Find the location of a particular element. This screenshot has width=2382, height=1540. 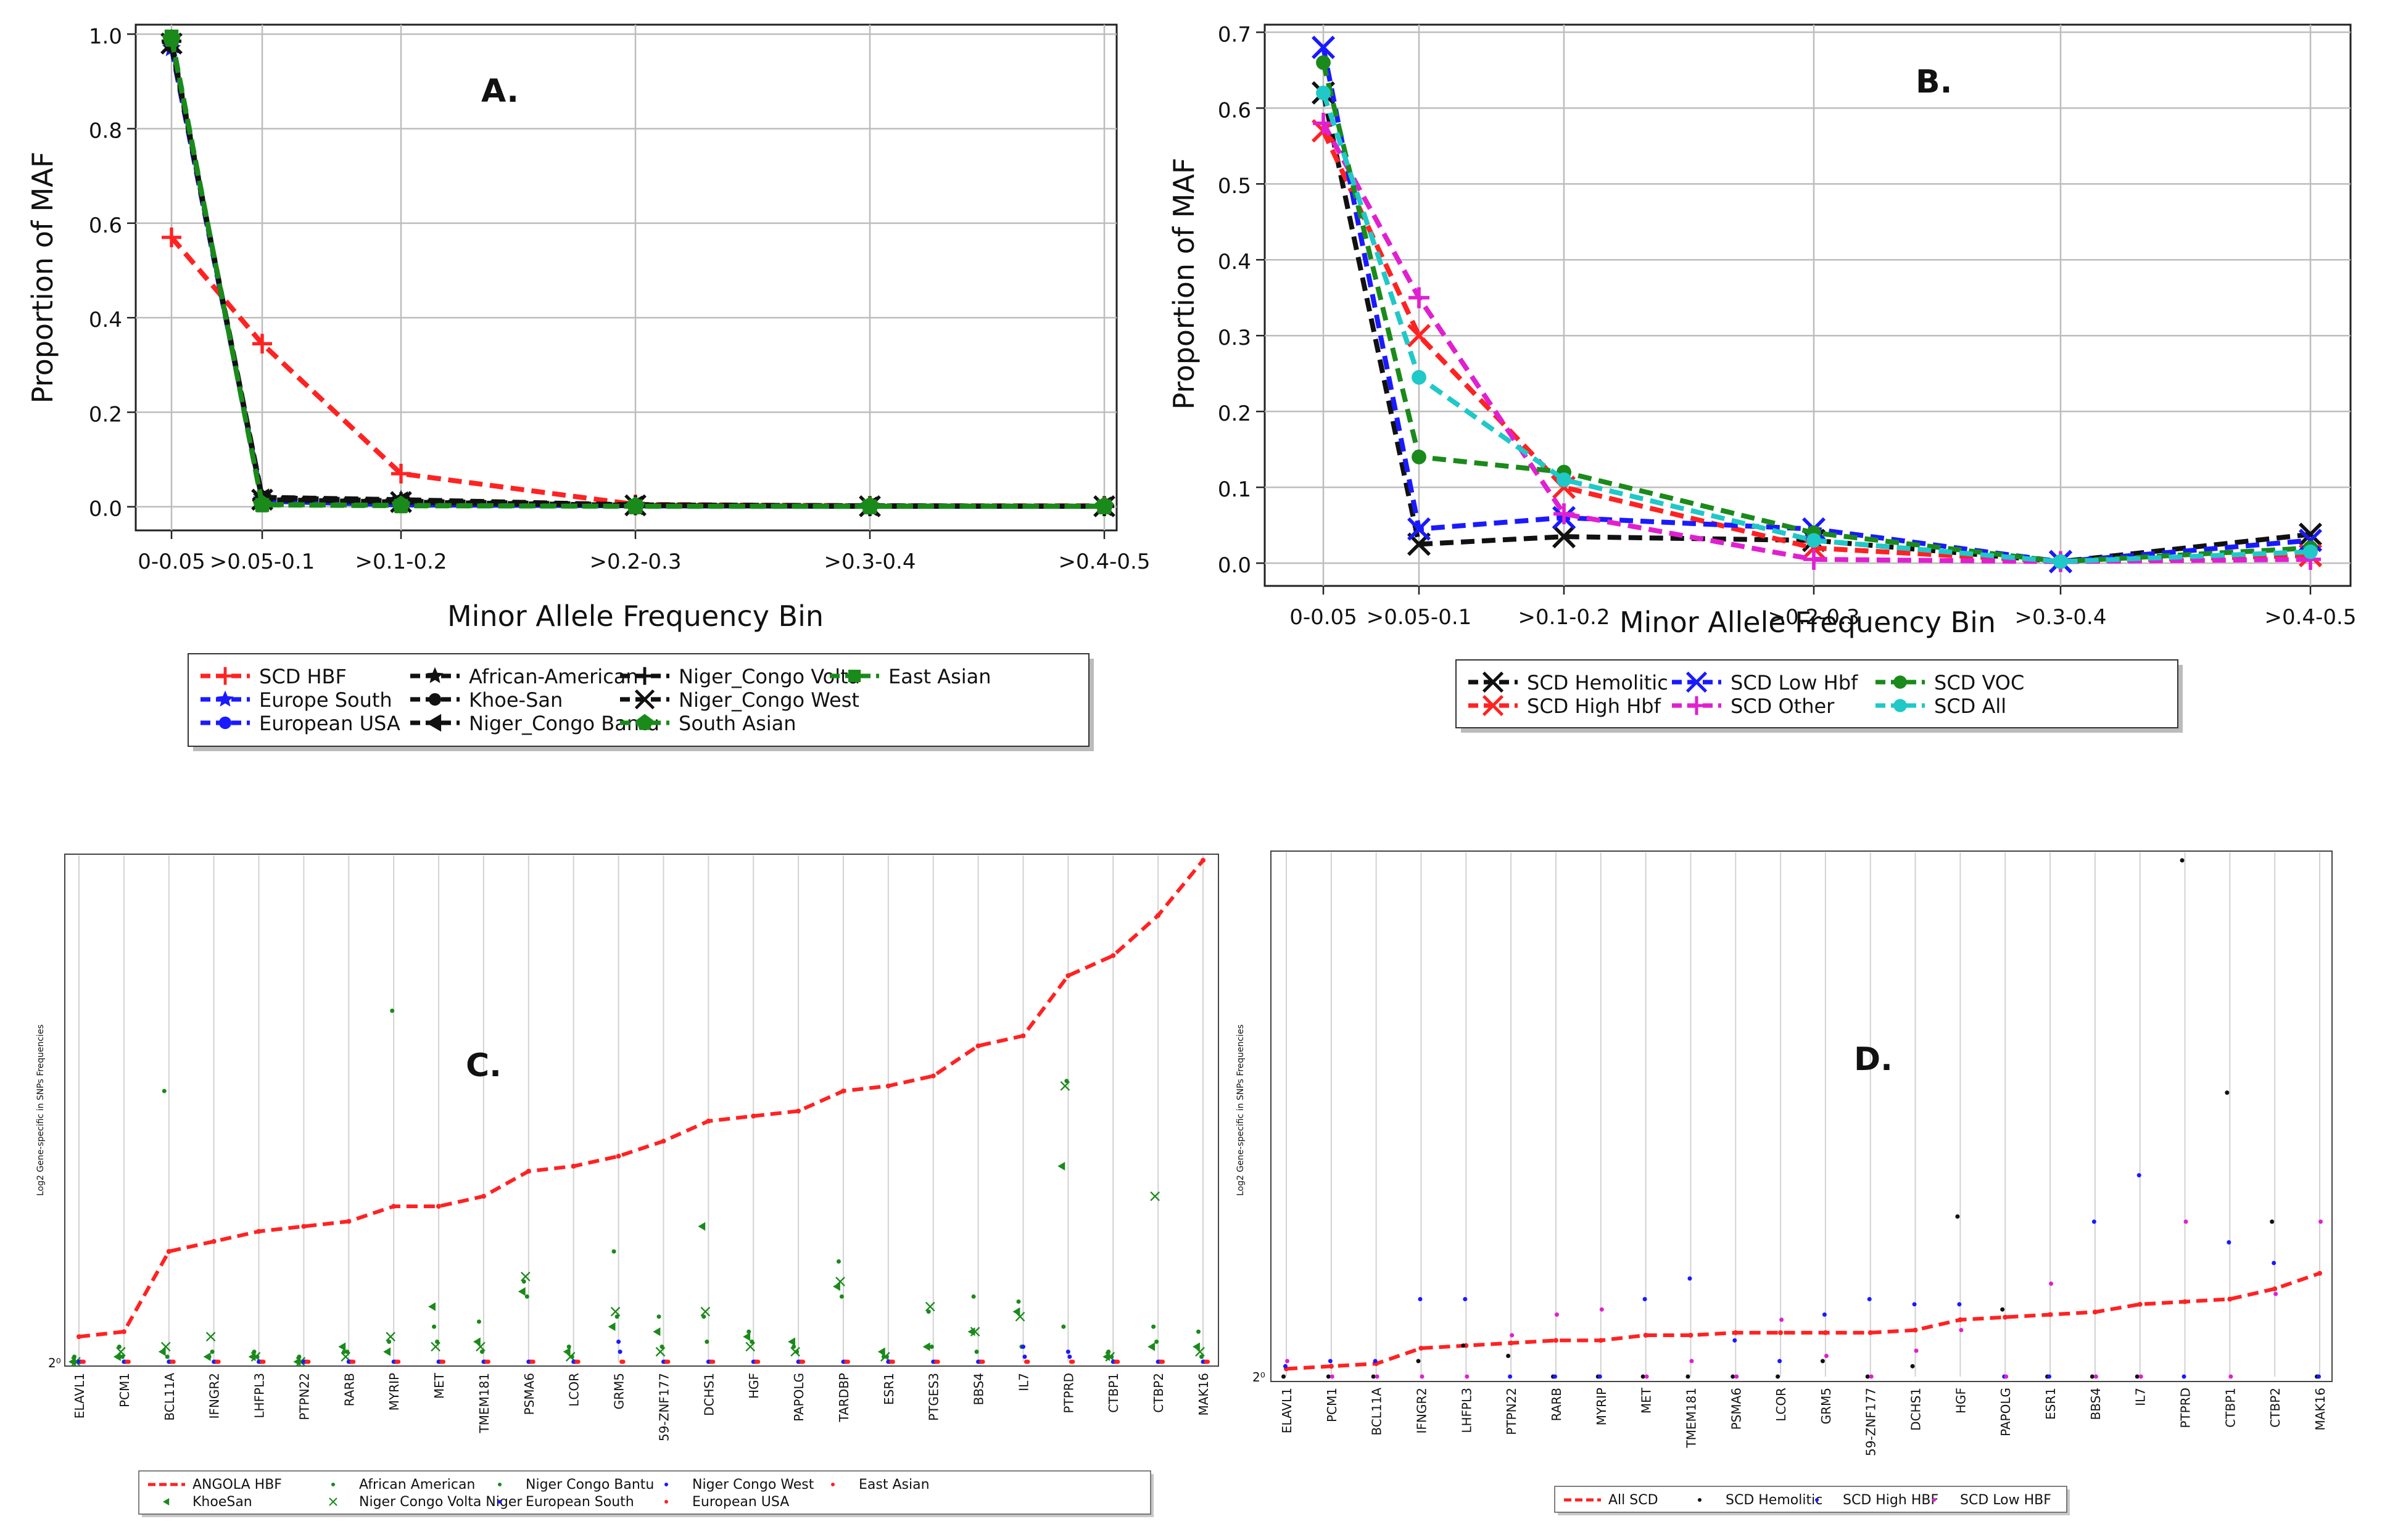

series-east-asian is located at coordinates (638, 271).